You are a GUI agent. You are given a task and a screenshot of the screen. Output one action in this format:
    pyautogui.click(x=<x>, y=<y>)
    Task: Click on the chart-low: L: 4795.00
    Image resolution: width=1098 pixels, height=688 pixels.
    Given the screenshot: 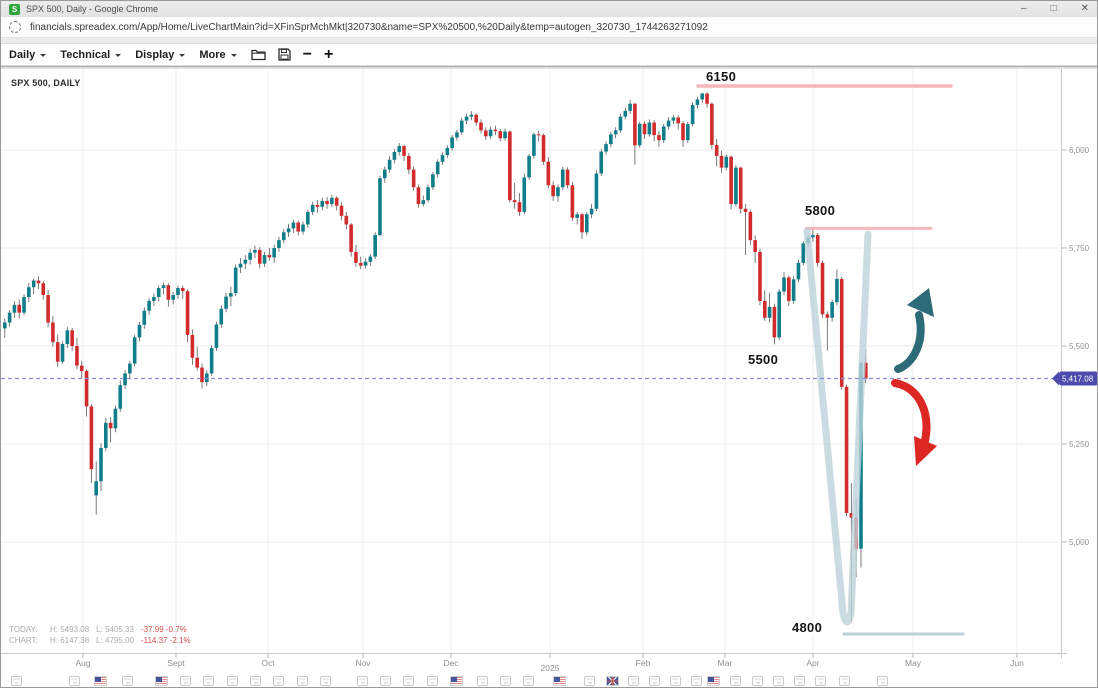 What is the action you would take?
    pyautogui.click(x=115, y=640)
    